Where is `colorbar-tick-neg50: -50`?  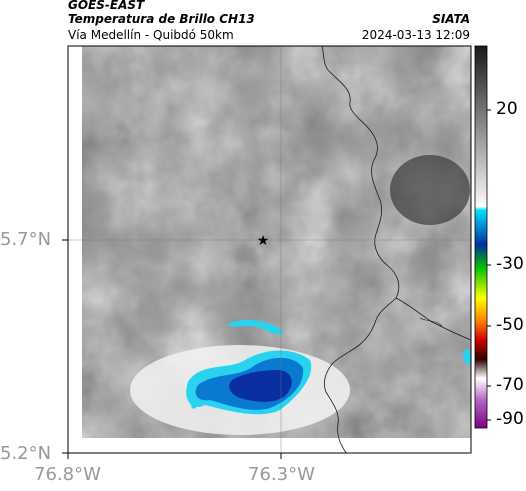
colorbar-tick-neg50: -50 is located at coordinates (510, 325).